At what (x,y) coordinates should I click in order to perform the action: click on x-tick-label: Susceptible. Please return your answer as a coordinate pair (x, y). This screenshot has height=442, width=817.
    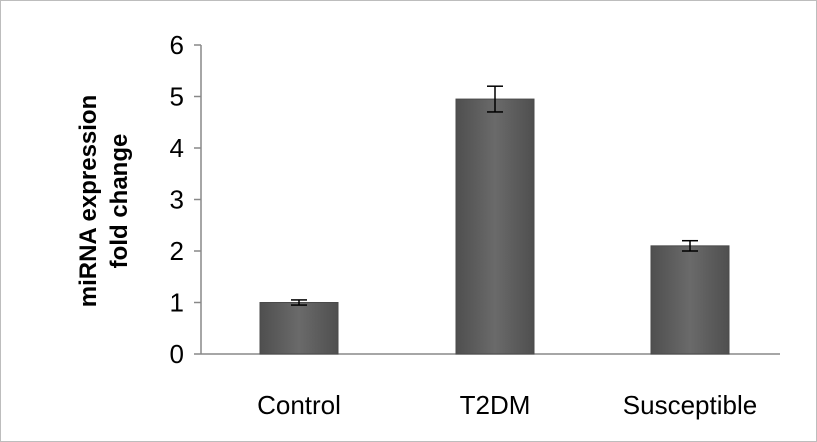
    Looking at the image, I should click on (690, 405).